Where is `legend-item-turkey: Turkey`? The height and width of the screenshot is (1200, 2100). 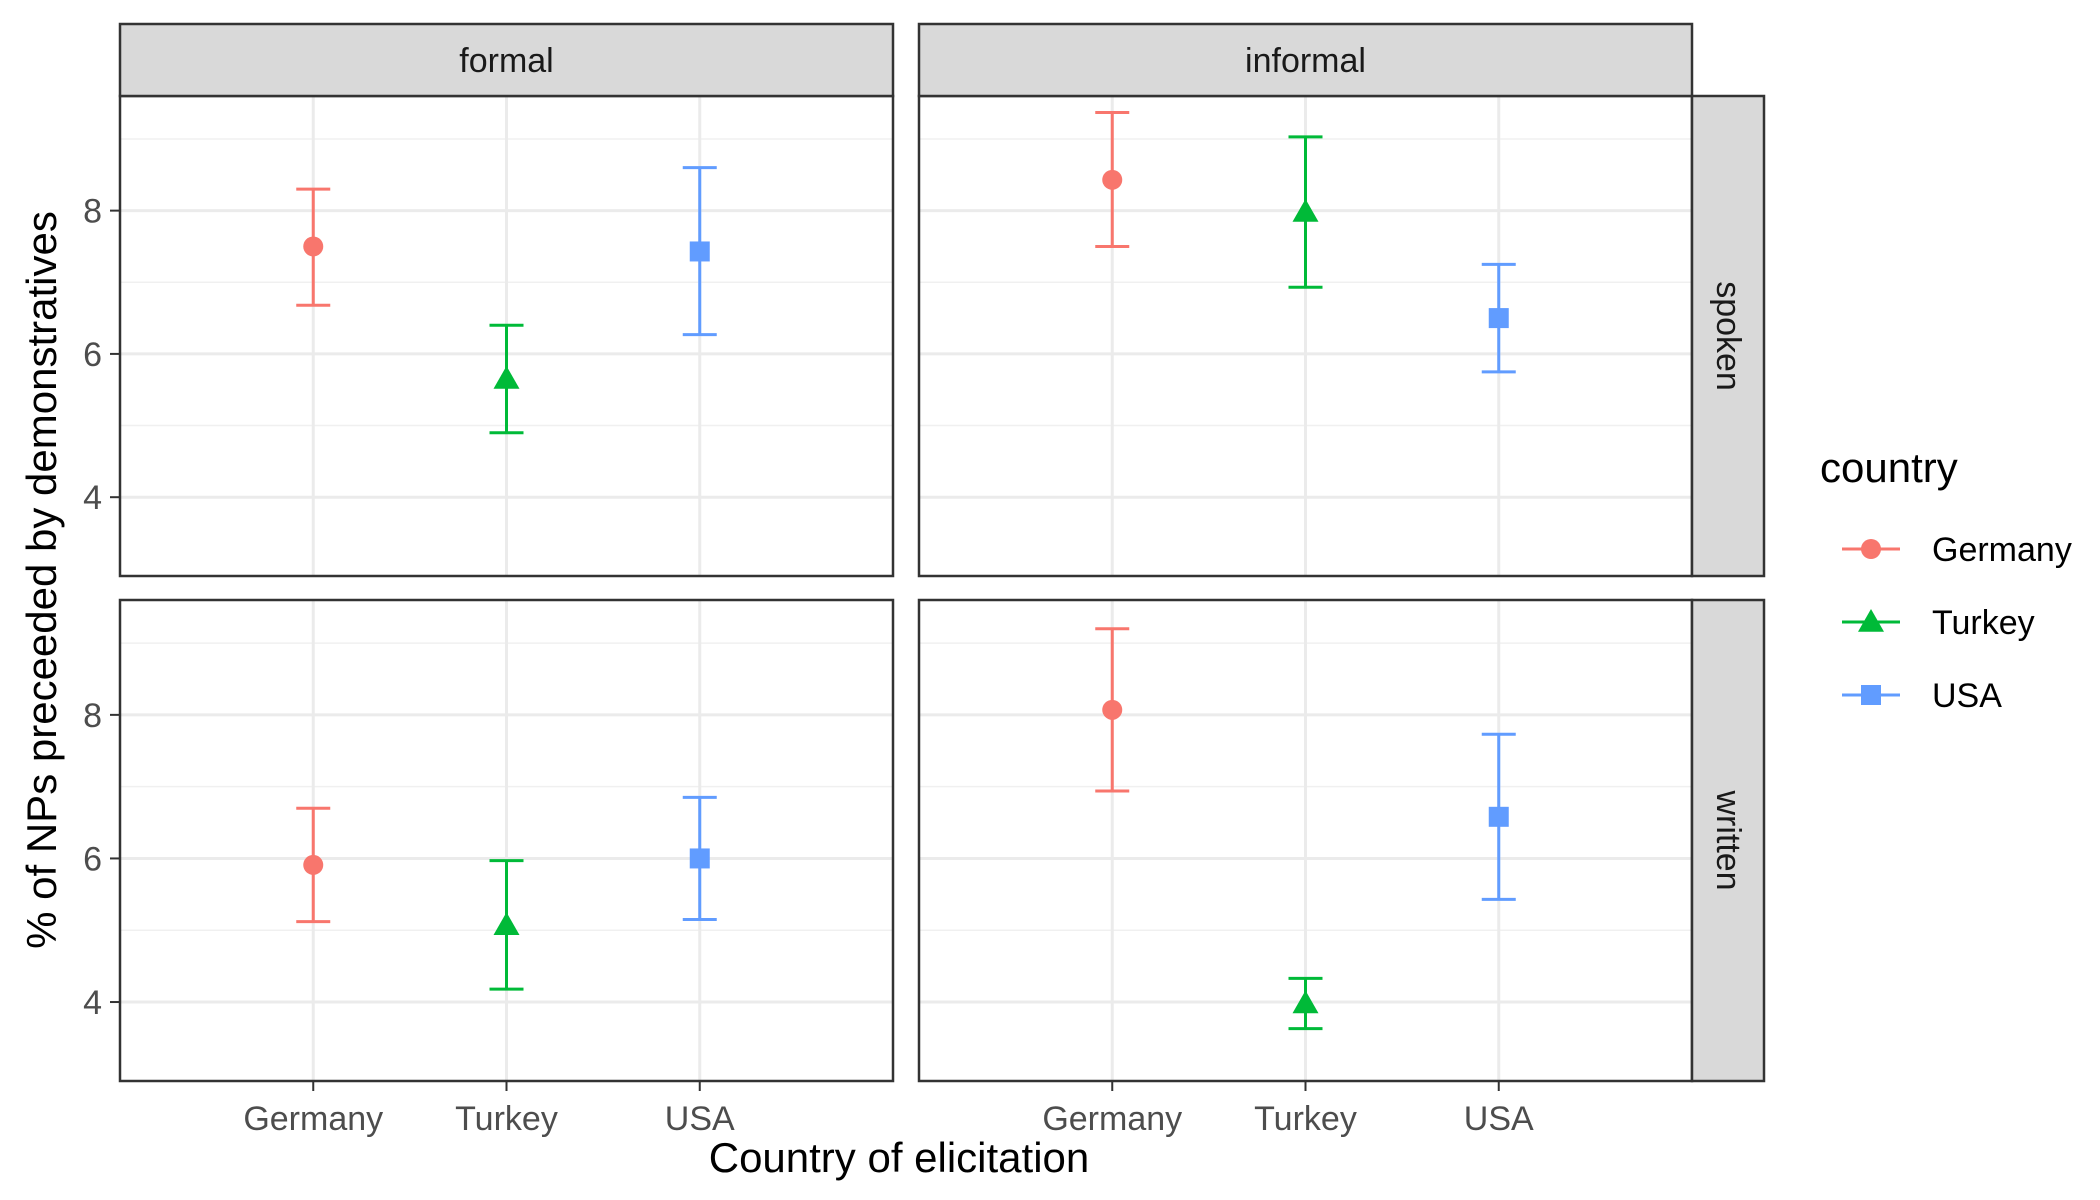
legend-item-turkey: Turkey is located at coordinates (1938, 623).